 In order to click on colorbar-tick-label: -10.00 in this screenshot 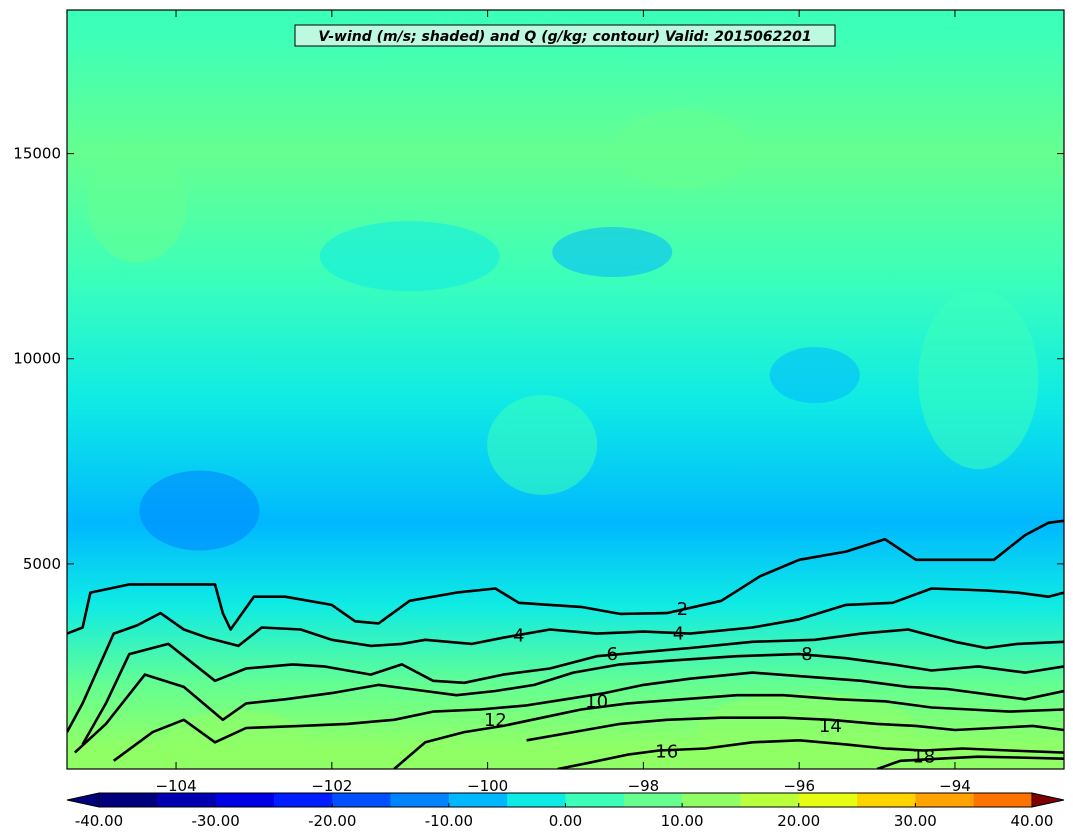, I will do `click(449, 821)`.